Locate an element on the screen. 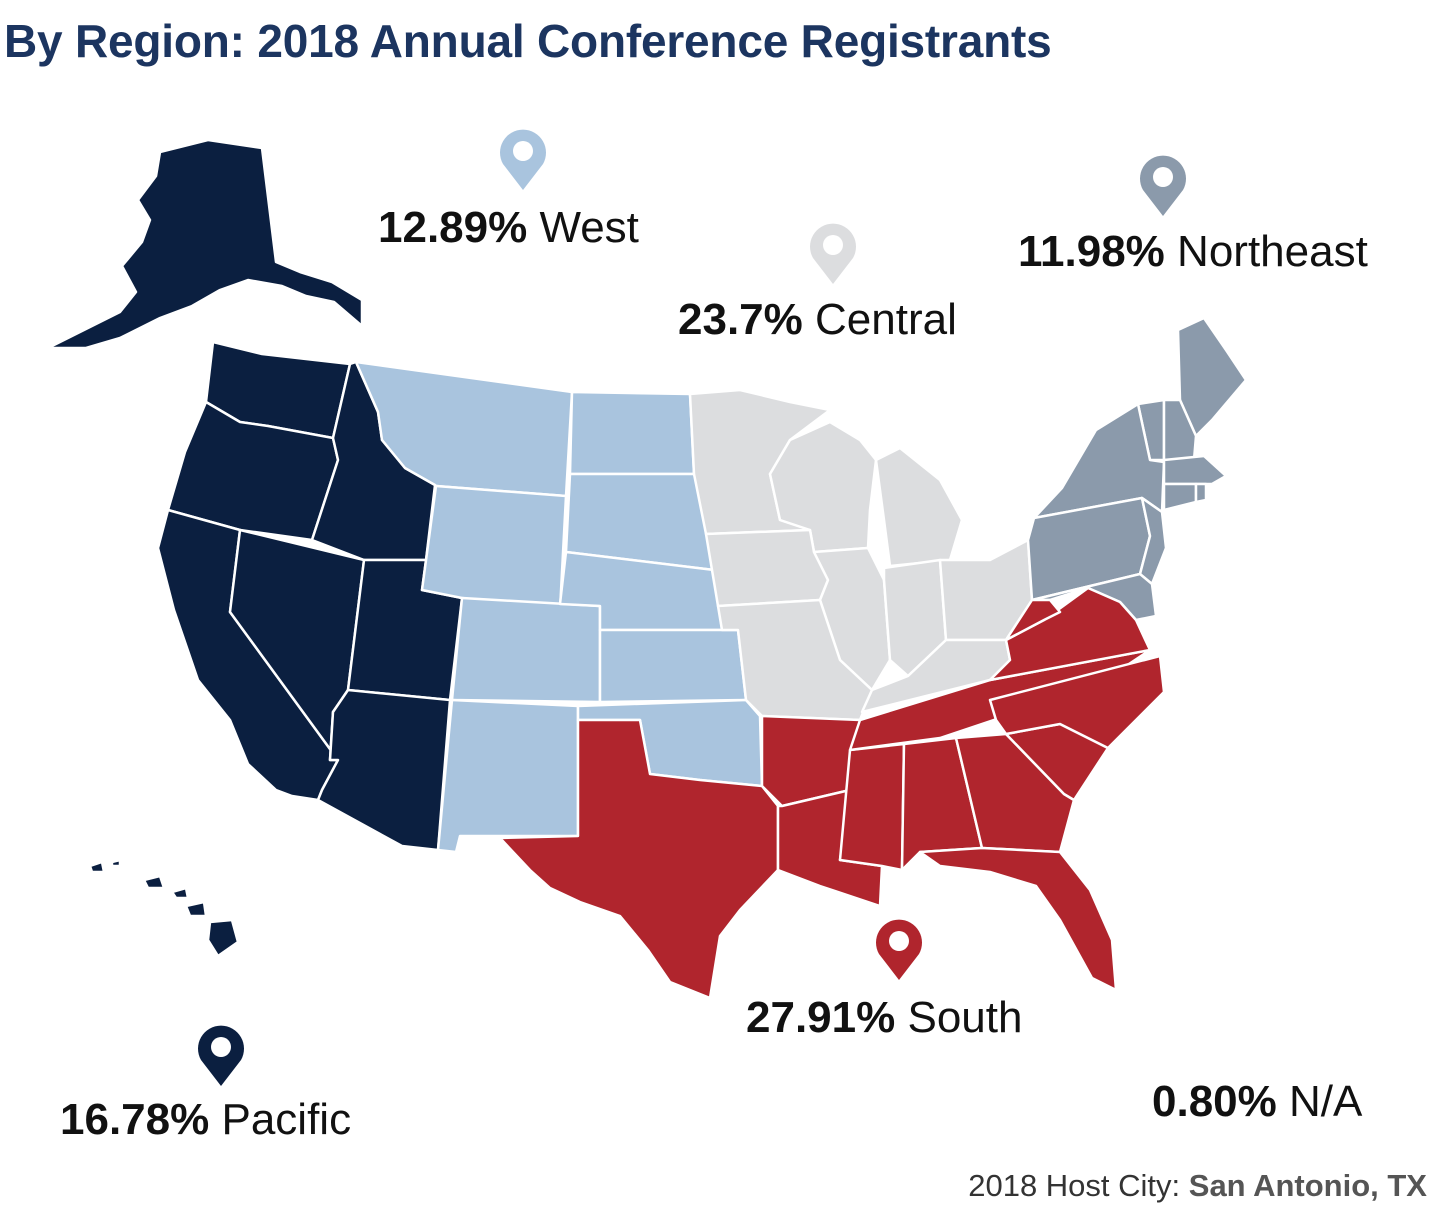  label-pacific: 16.78% Pacific is located at coordinates (205, 1120).